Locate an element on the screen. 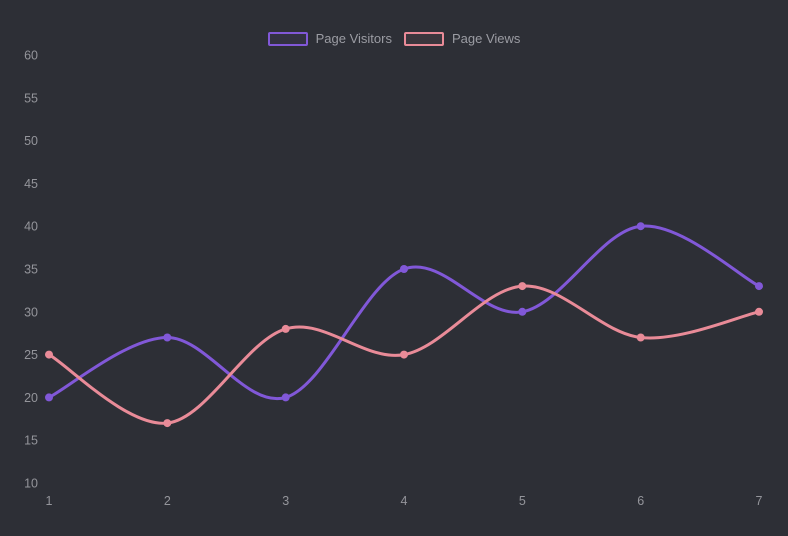 Image resolution: width=788 pixels, height=536 pixels. y-axis-tick-label: 50 is located at coordinates (31, 141).